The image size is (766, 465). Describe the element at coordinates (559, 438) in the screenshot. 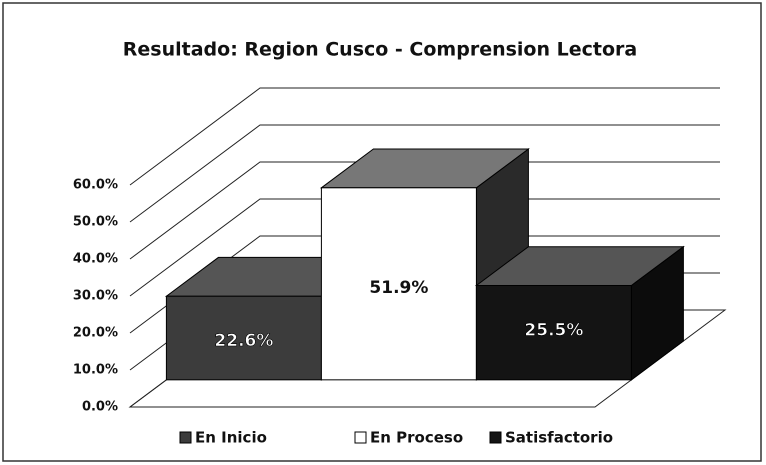

I see `legend-label: Satisfactorio` at that location.